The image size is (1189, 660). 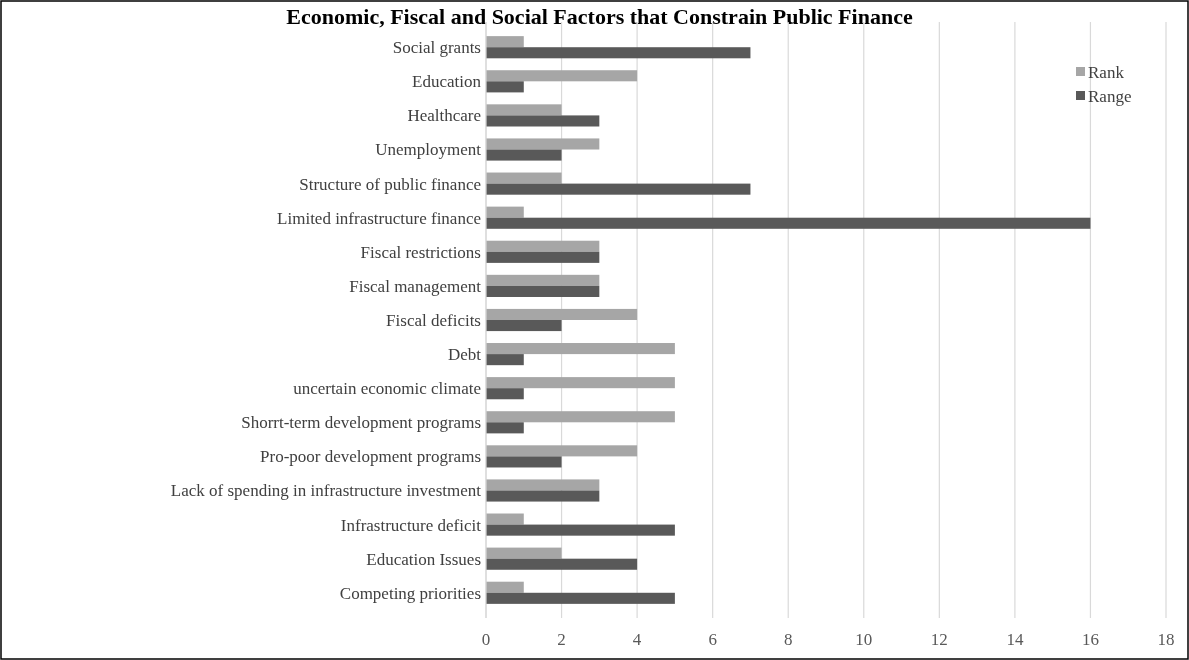 What do you see at coordinates (712, 639) in the screenshot?
I see `x-tick-label: 6` at bounding box center [712, 639].